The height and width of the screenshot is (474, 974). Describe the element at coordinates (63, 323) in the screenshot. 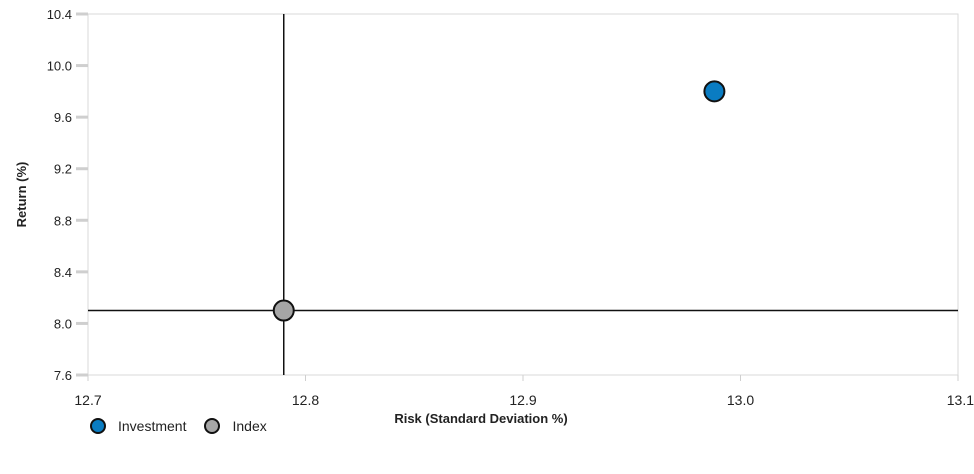

I see `y-tick-label: 8.0` at that location.